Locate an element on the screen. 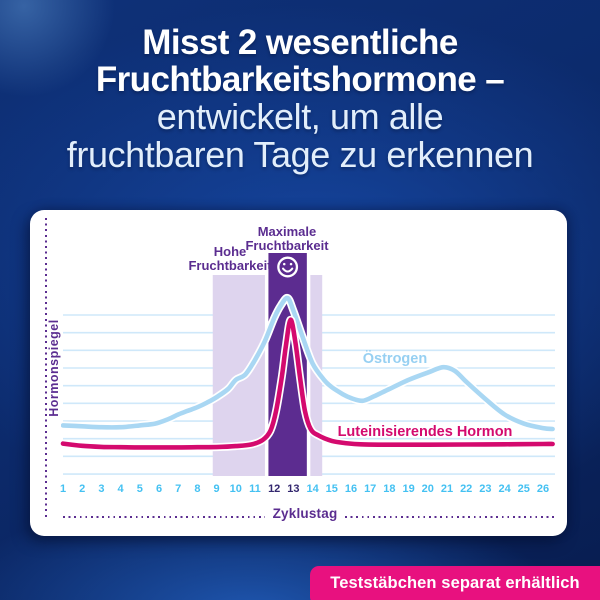  y-axis-label: Hormonspiegel is located at coordinates (54, 368).